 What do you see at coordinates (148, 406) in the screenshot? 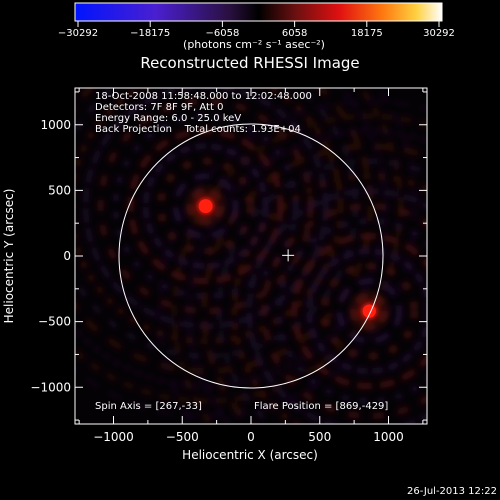
I see `spin-axis-label: Spin Axis = [267,-33]` at bounding box center [148, 406].